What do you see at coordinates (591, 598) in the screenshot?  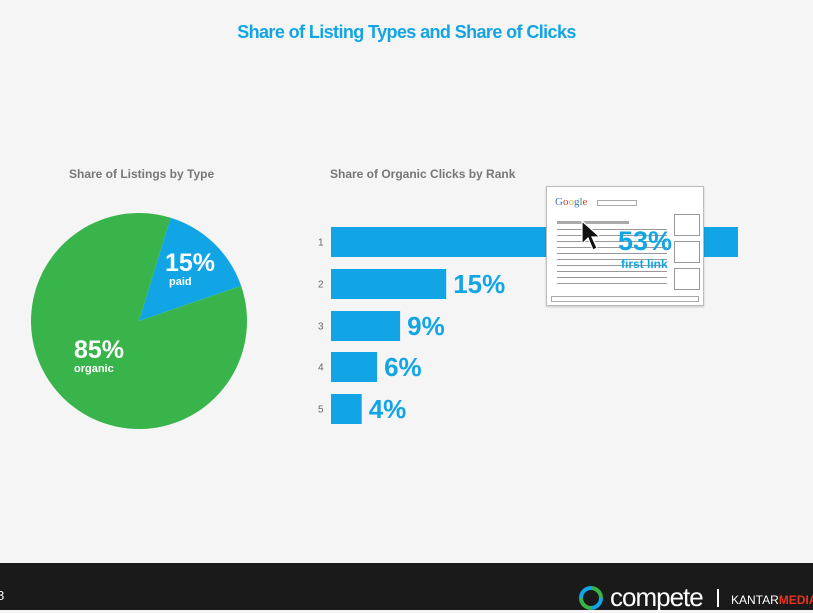 I see `compete-logo-icon` at bounding box center [591, 598].